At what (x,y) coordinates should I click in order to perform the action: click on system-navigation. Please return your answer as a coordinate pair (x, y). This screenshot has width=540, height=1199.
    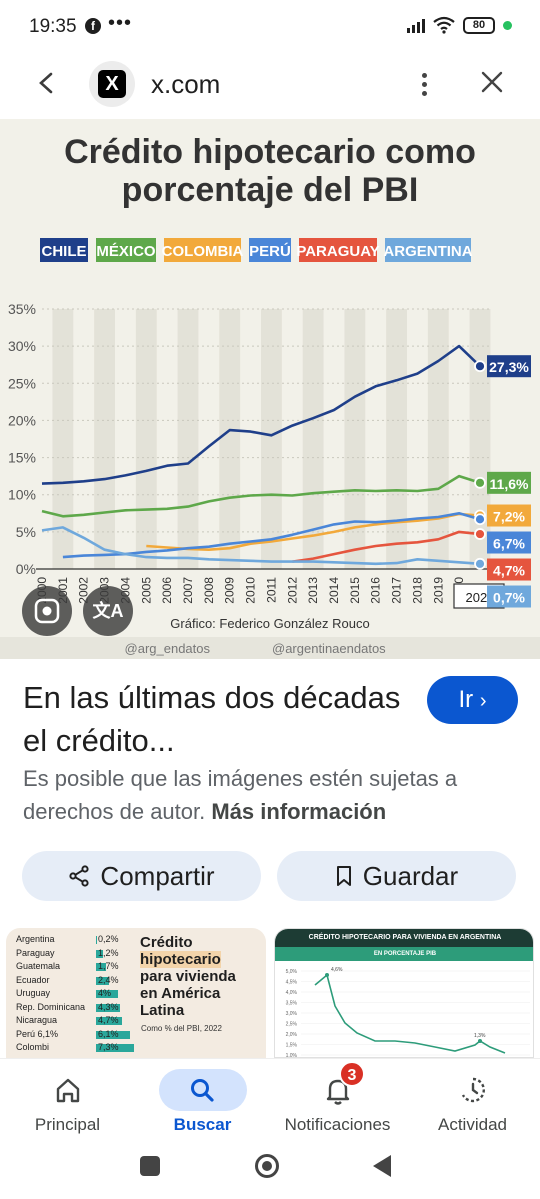
    Looking at the image, I should click on (270, 1170).